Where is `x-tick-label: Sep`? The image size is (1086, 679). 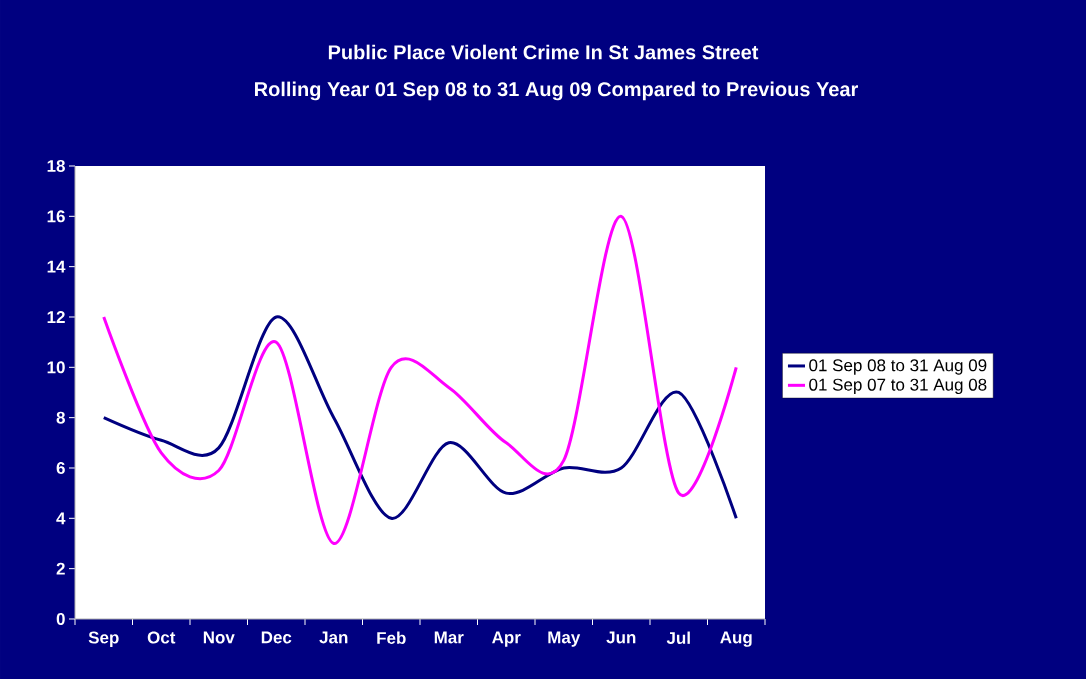 x-tick-label: Sep is located at coordinates (103, 639).